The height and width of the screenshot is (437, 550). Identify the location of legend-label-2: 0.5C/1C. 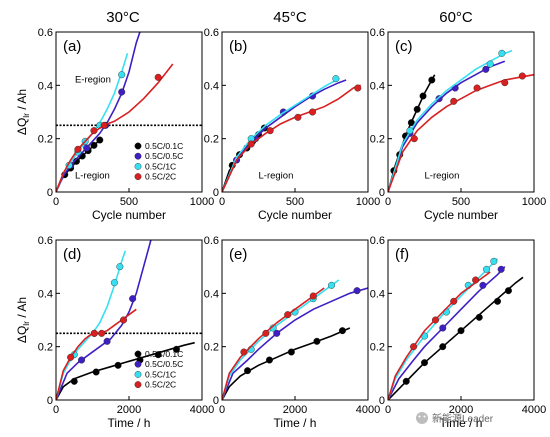
(160, 166).